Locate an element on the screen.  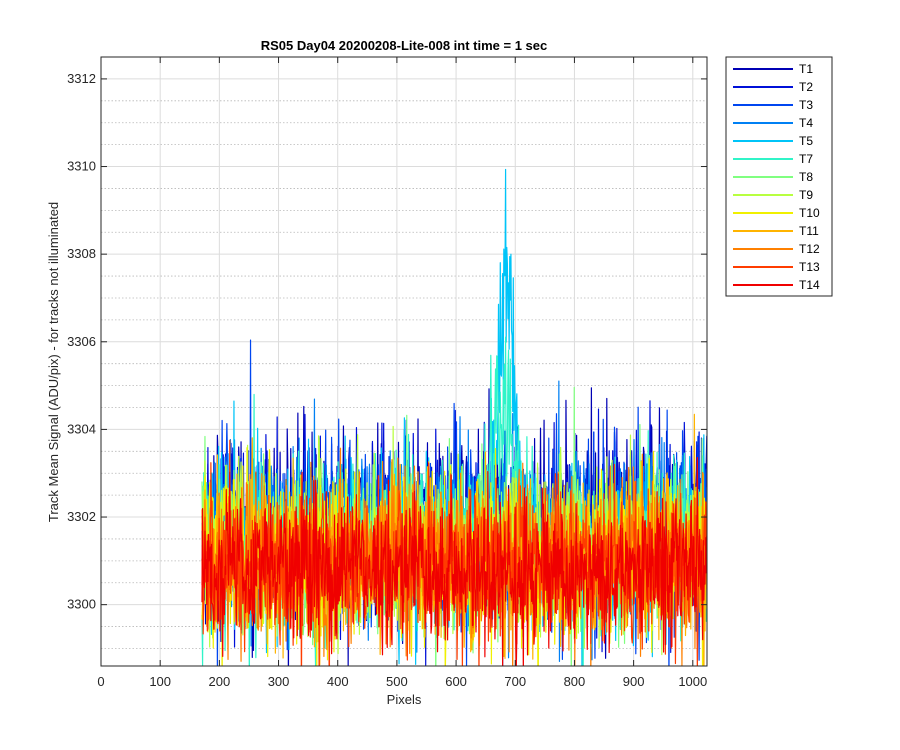
y-tick-label: 3312 is located at coordinates (81, 78).